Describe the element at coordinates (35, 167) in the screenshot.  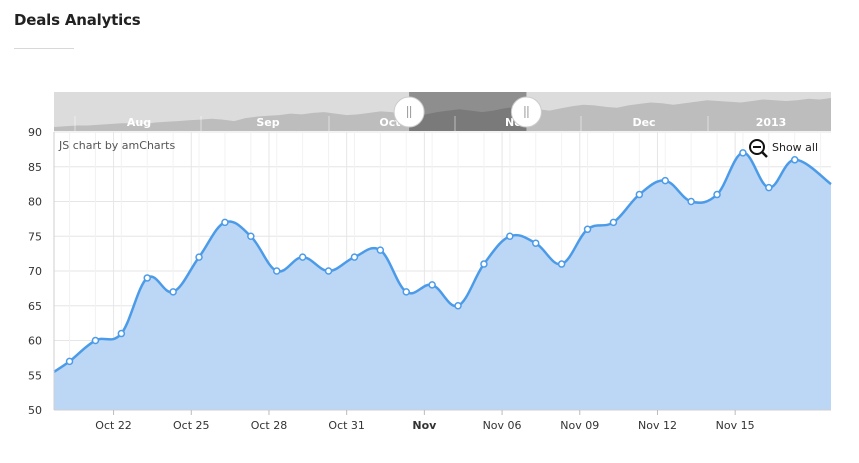
I see `y-tick-label: 85` at that location.